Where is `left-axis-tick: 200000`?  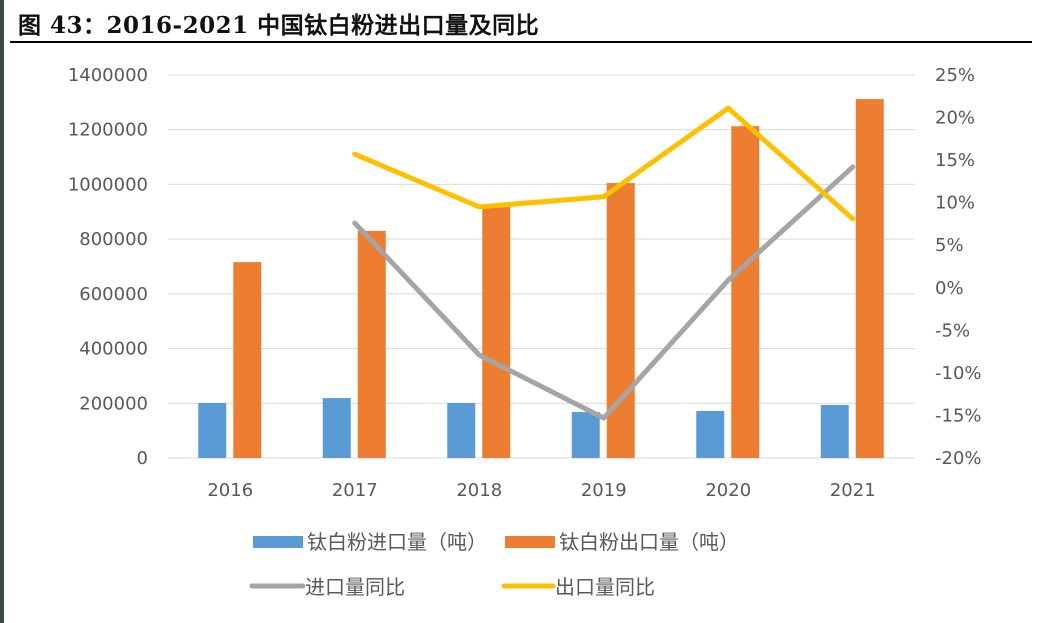 left-axis-tick: 200000 is located at coordinates (113, 403).